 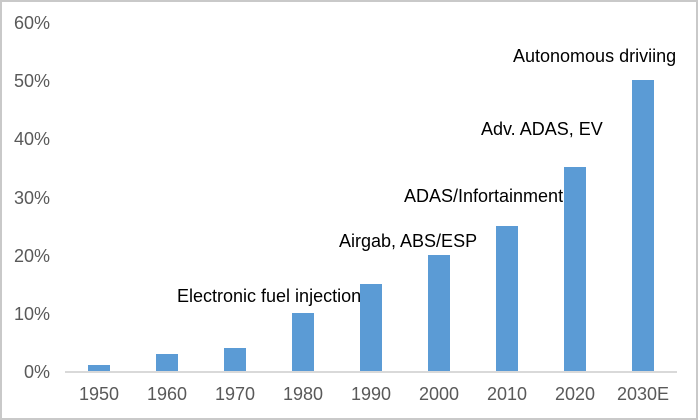 What do you see at coordinates (439, 394) in the screenshot?
I see `x-tick-label: 2000` at bounding box center [439, 394].